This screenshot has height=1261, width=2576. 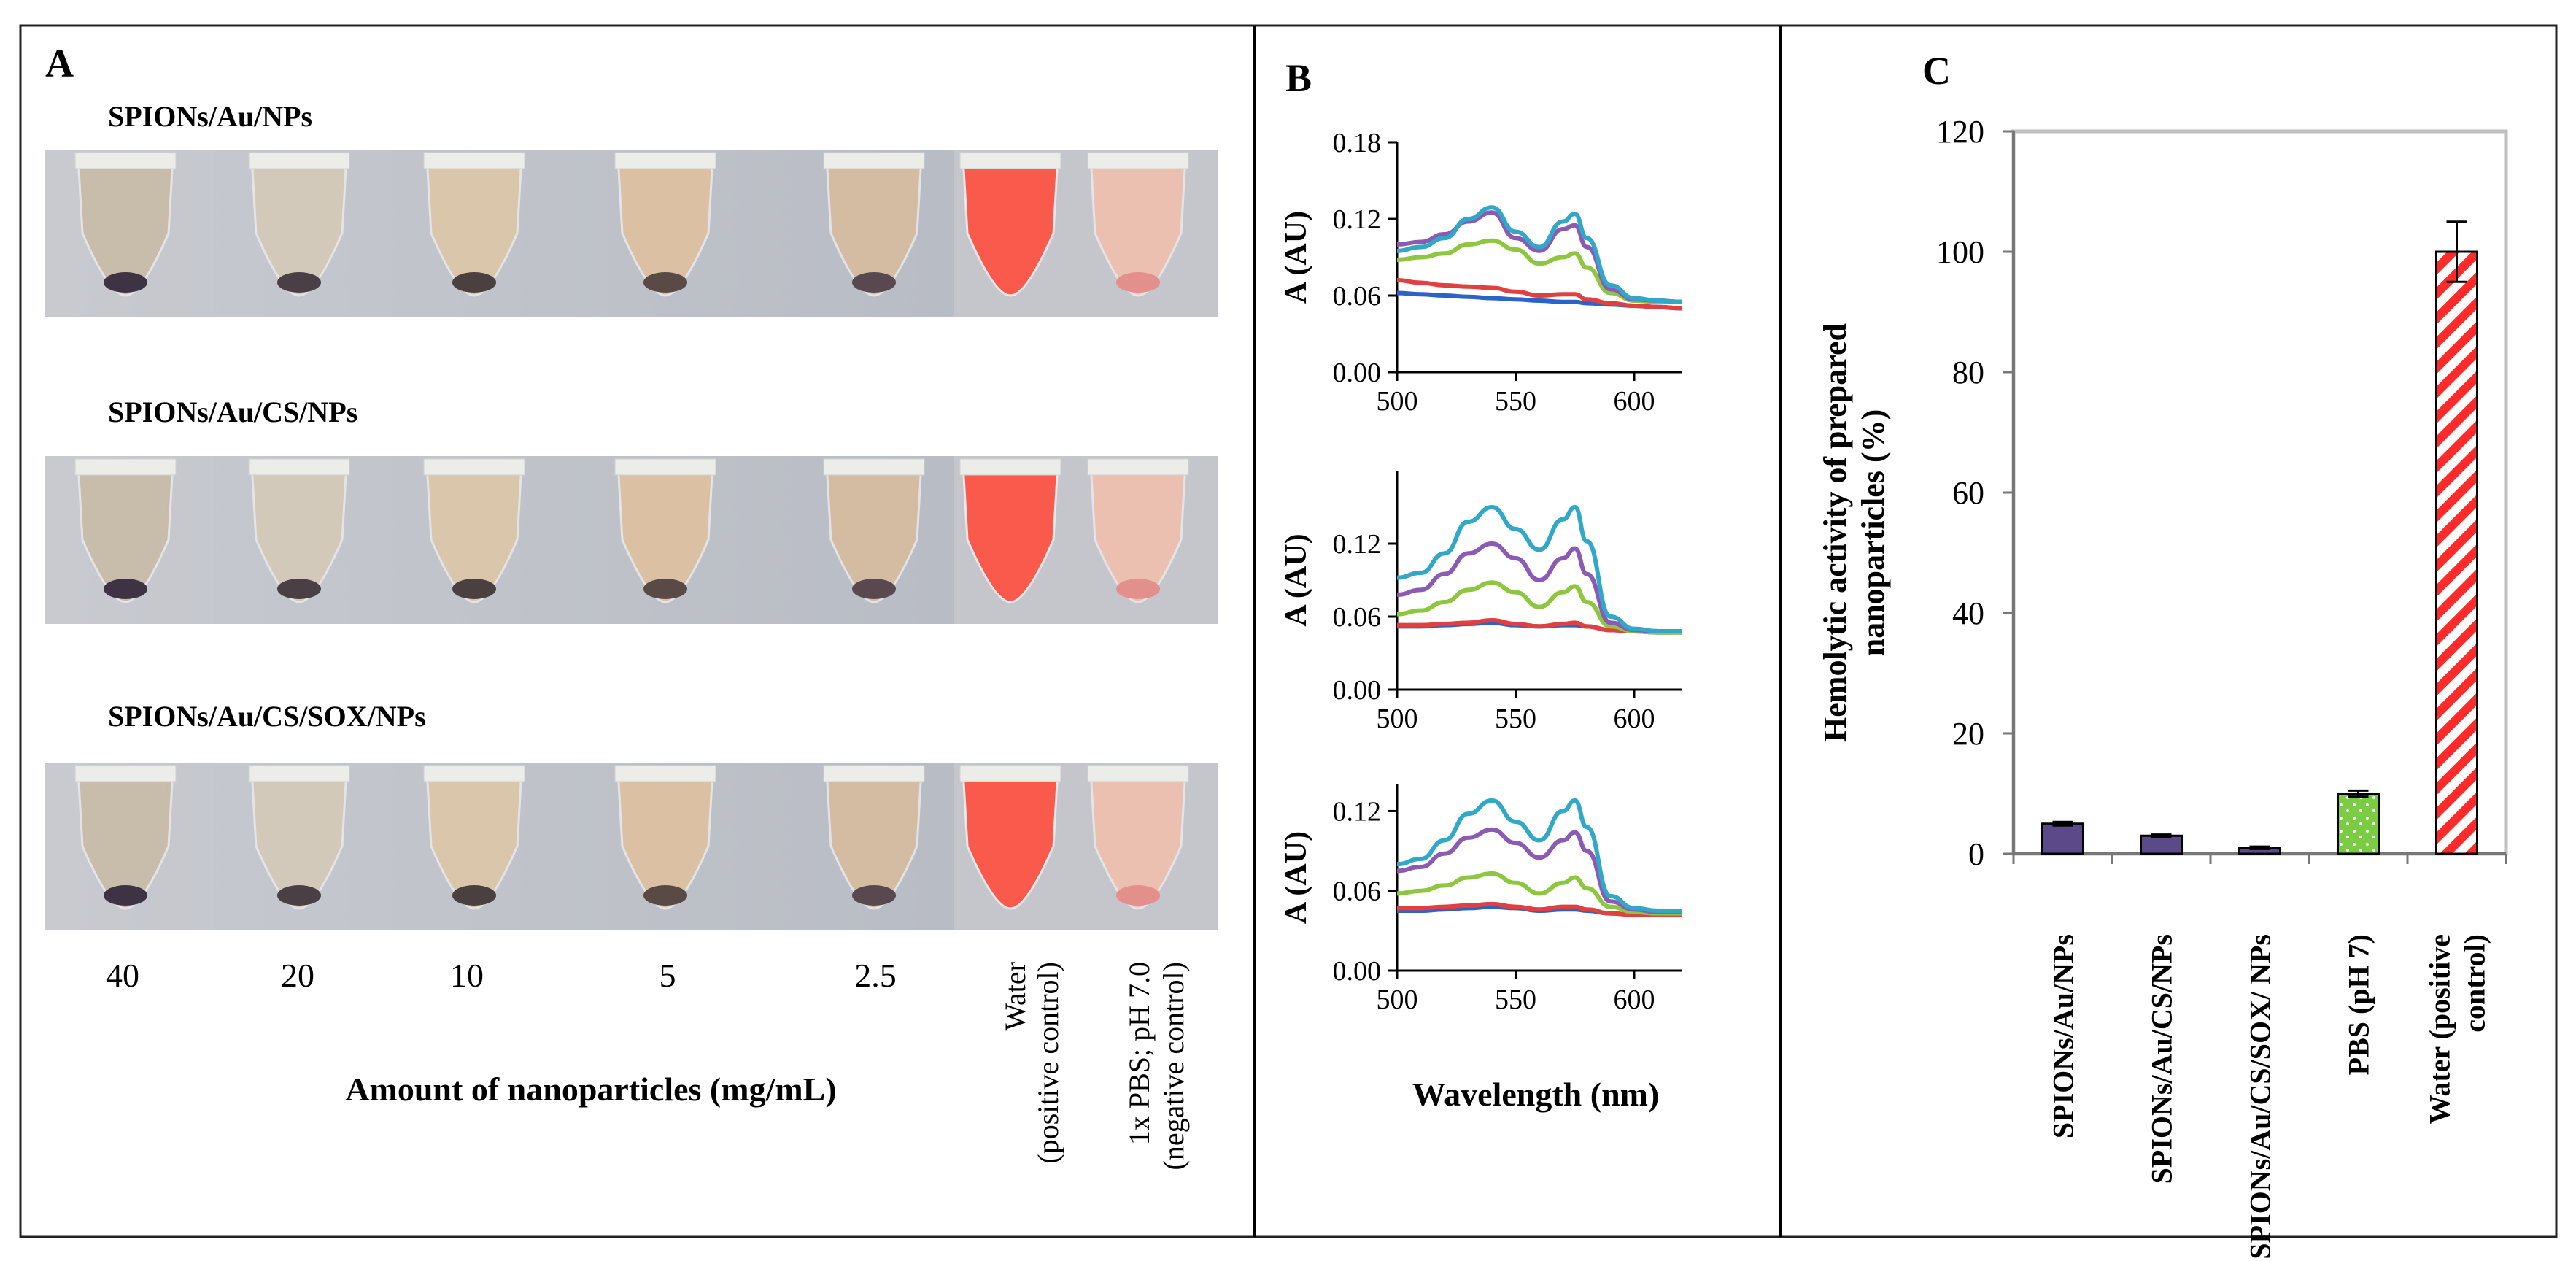 What do you see at coordinates (2259, 492) in the screenshot?
I see `bar-plot-area` at bounding box center [2259, 492].